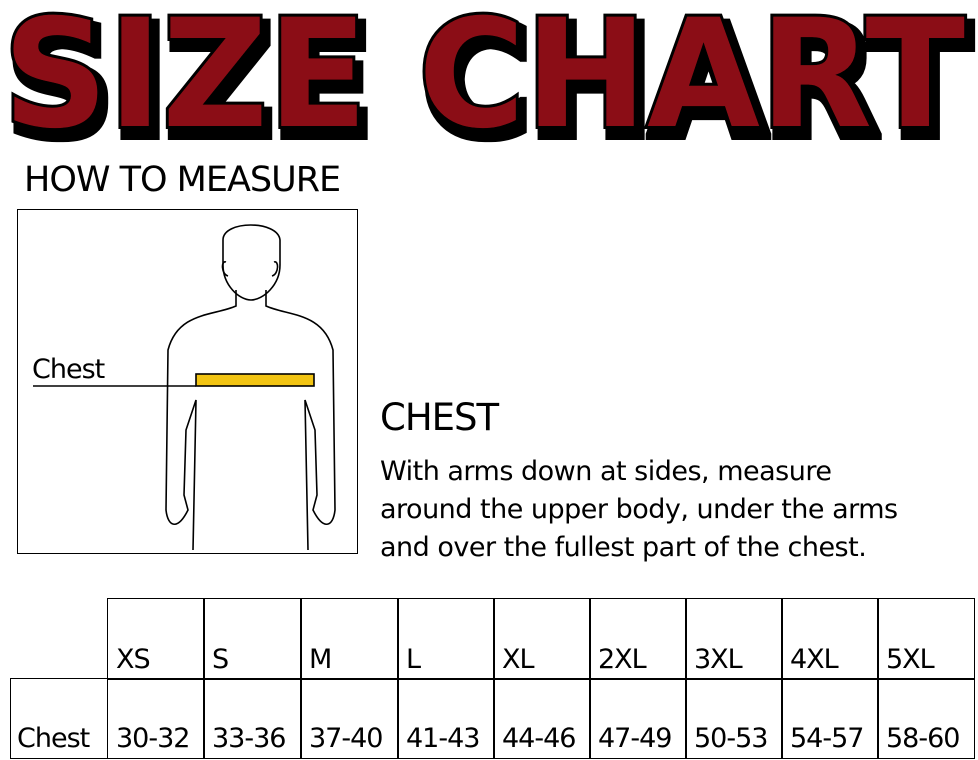 The image size is (978, 760). I want to click on measuring-tape, so click(255, 380).